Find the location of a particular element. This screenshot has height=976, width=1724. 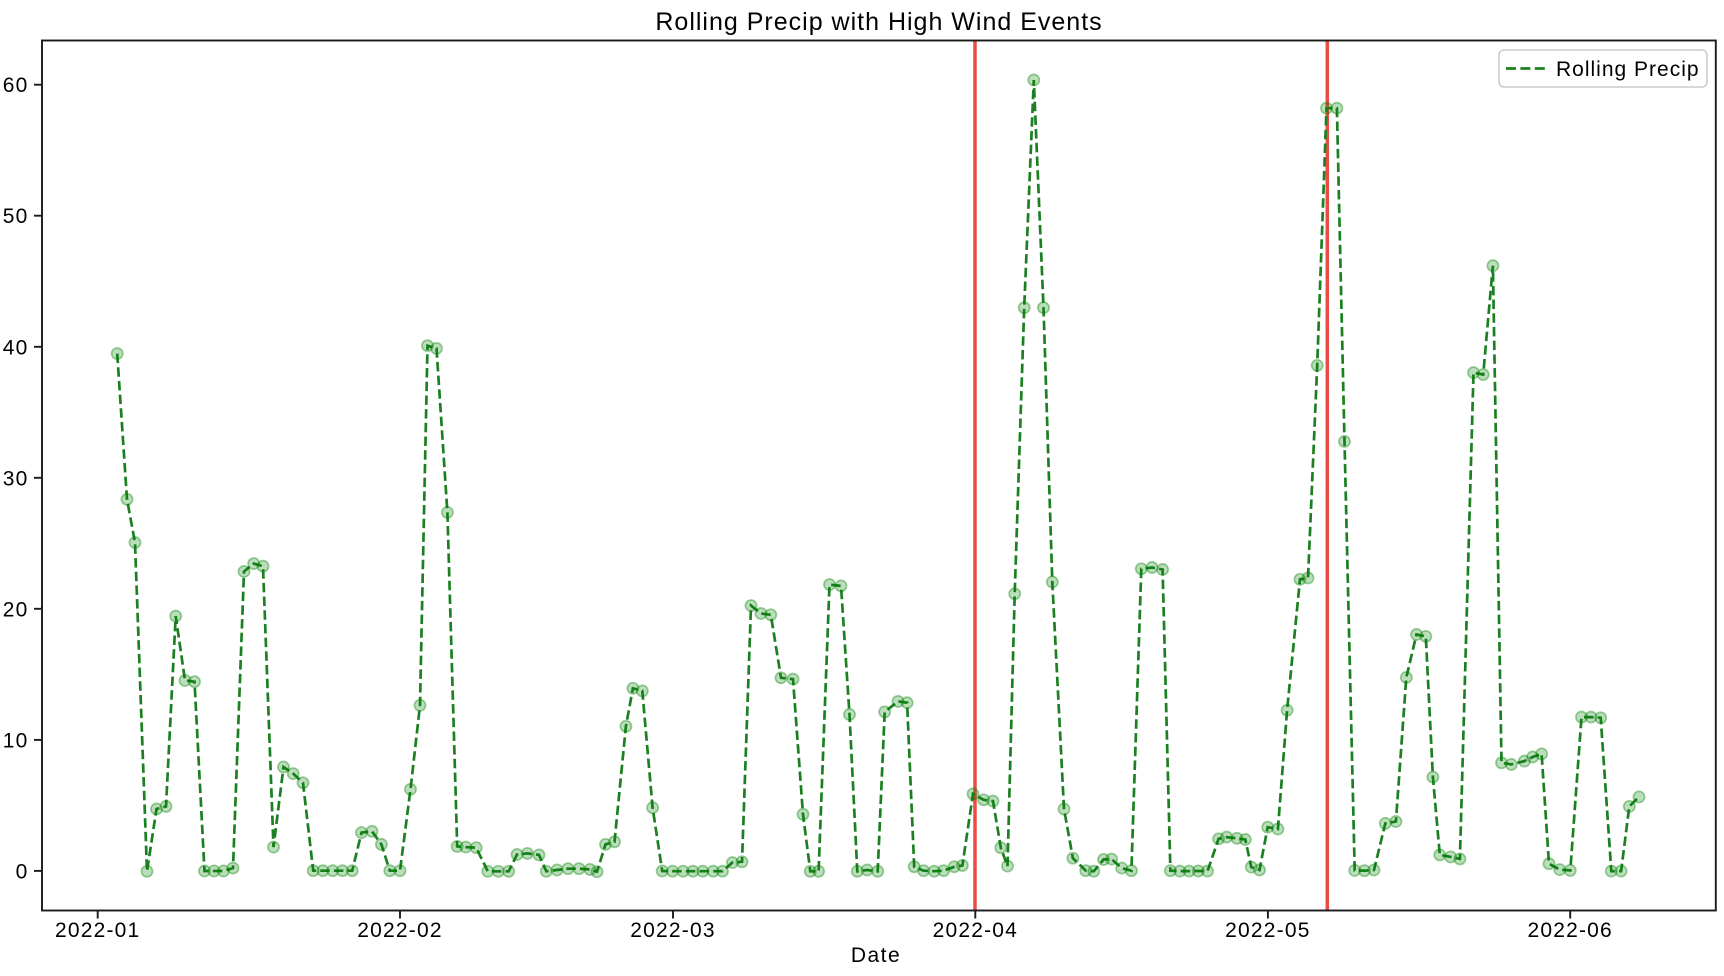

svg-text: Rolling Precip is located at coordinates (1628, 69).